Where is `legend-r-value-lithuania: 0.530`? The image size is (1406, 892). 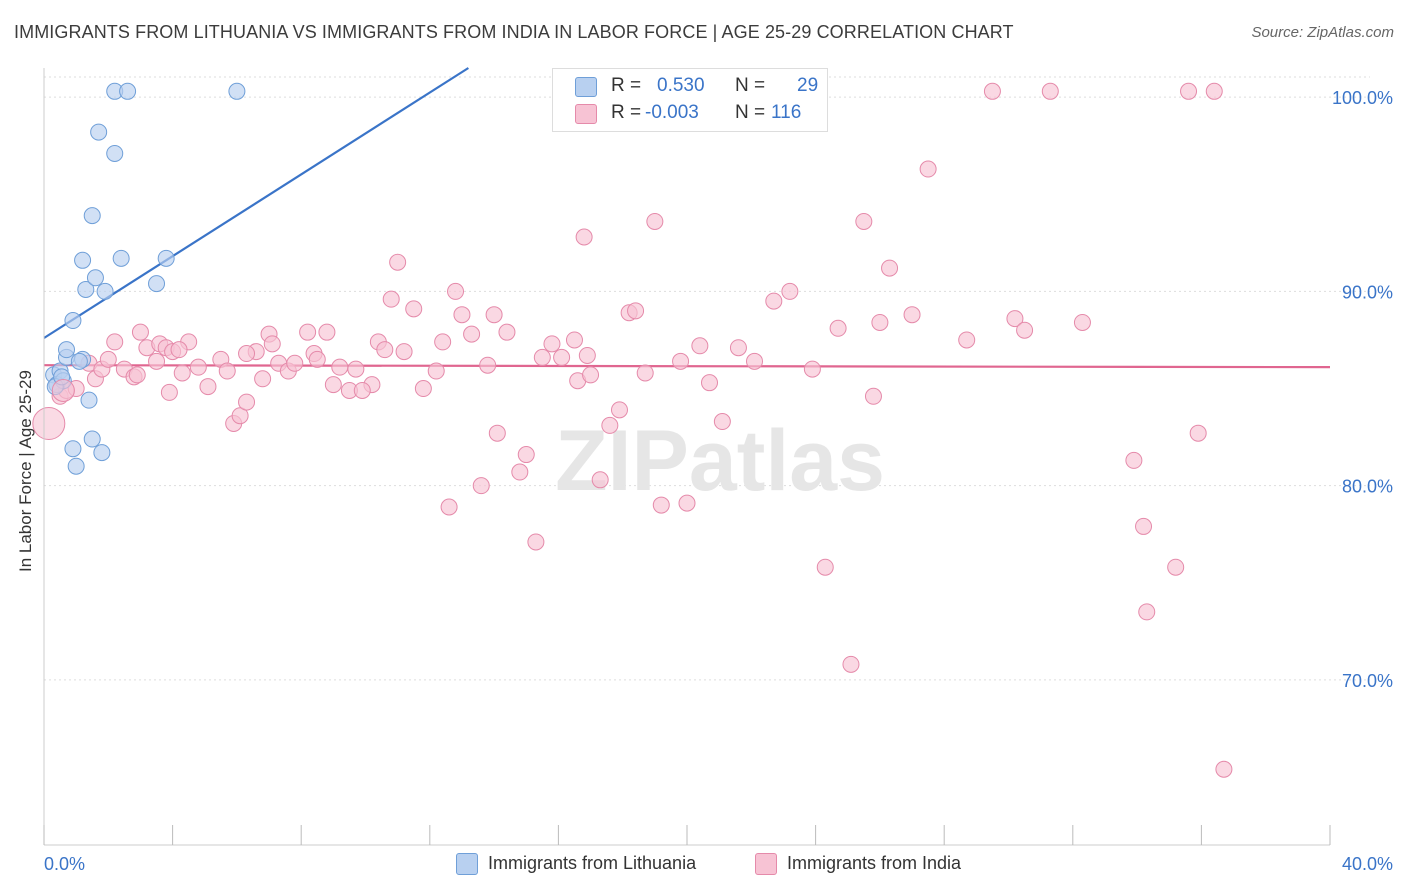 legend-r-value-lithuania: 0.530 is located at coordinates (681, 85).